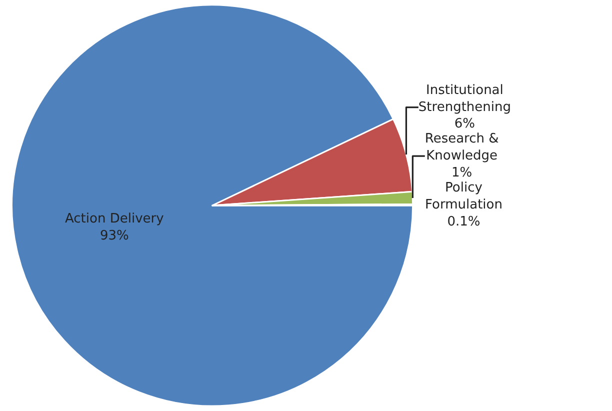 This screenshot has height=411, width=612. Describe the element at coordinates (463, 196) in the screenshot. I see `slice-label: Policy Formulation` at that location.